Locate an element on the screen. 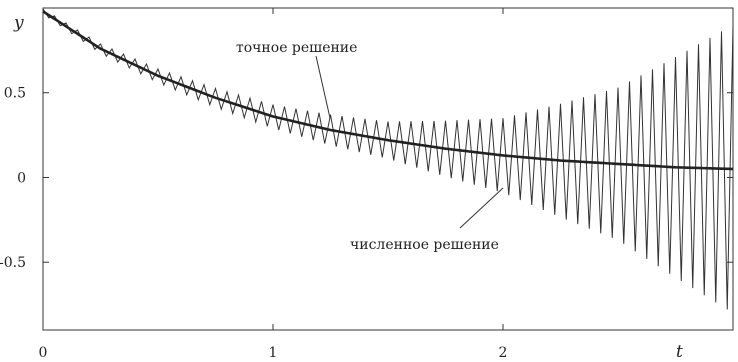  x-tick-label: 1 is located at coordinates (273, 353).